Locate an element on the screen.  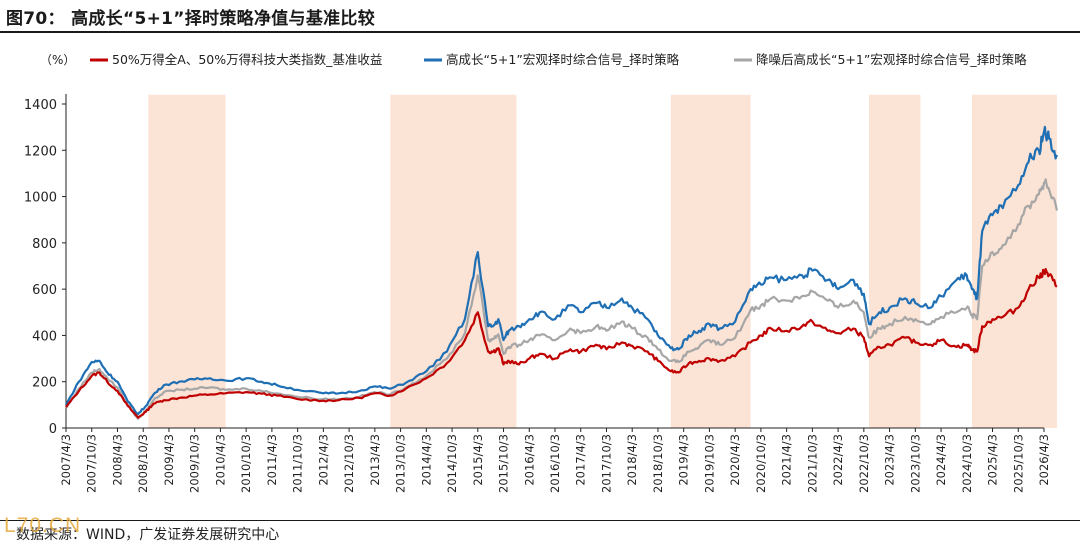
x-tick-label: 2024/4/3 is located at coordinates (941, 460).